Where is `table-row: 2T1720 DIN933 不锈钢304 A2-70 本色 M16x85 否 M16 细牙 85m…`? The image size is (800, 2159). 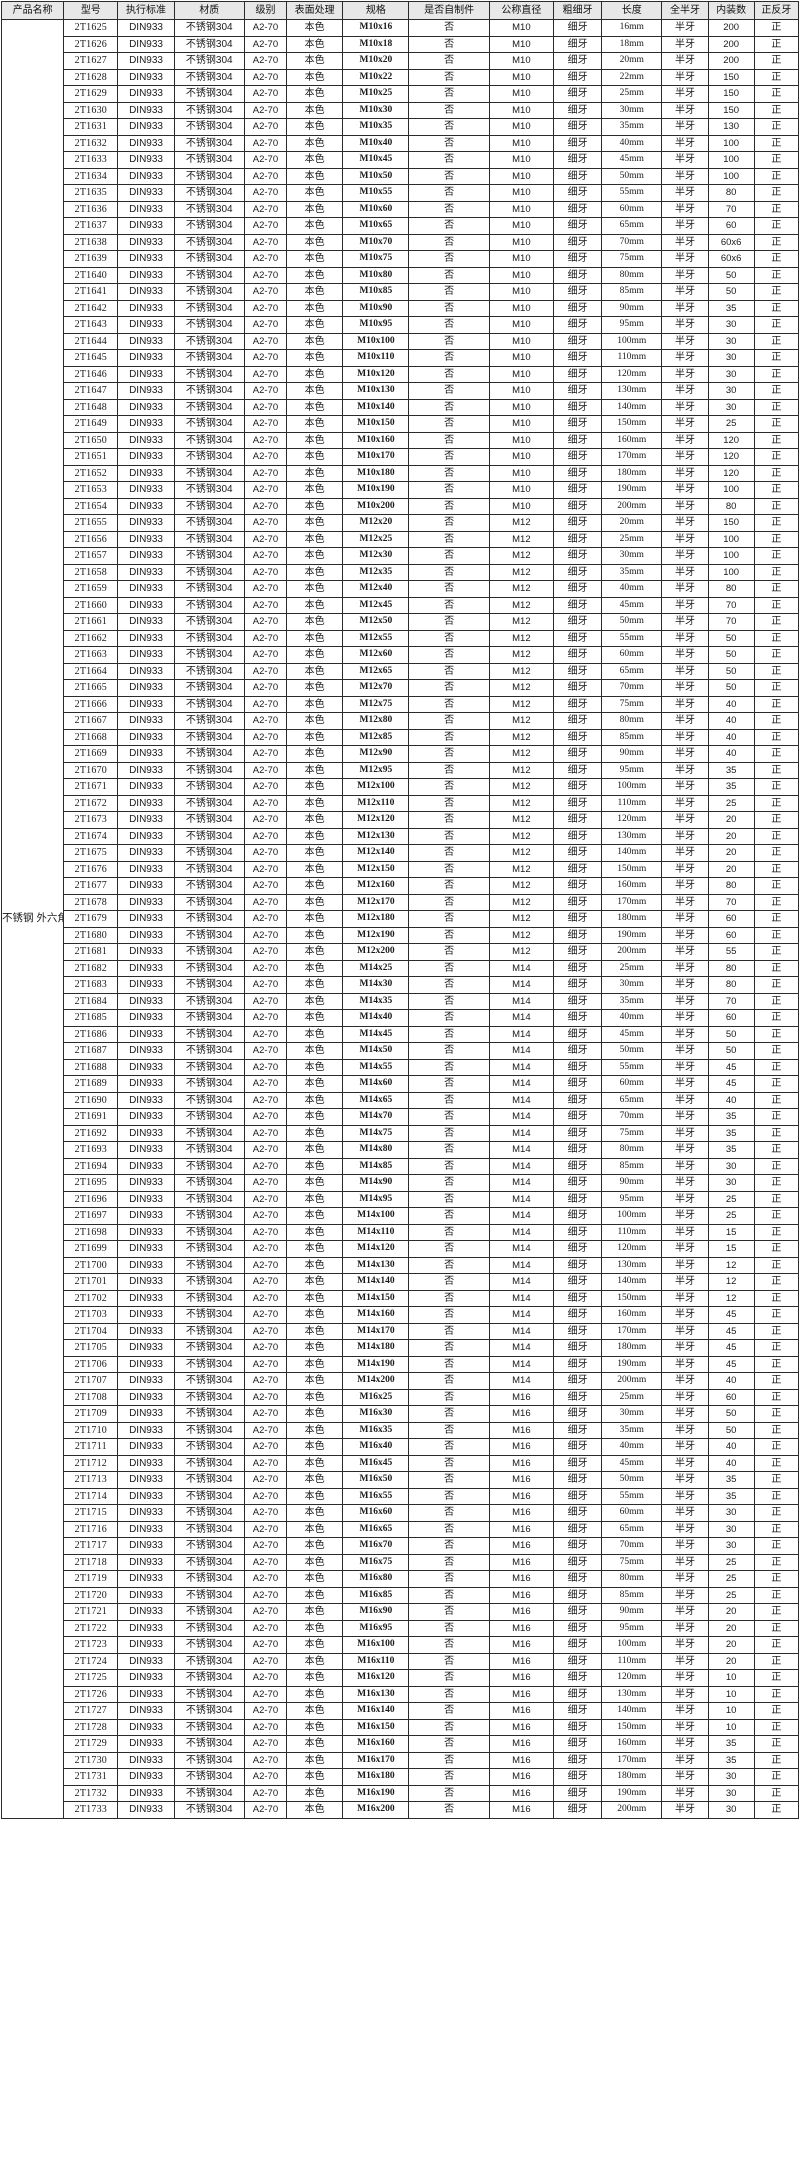
table-row: 2T1720 DIN933 不锈钢304 A2-70 本色 M16x85 否 M16 细牙 85m… is located at coordinates (401, 1595).